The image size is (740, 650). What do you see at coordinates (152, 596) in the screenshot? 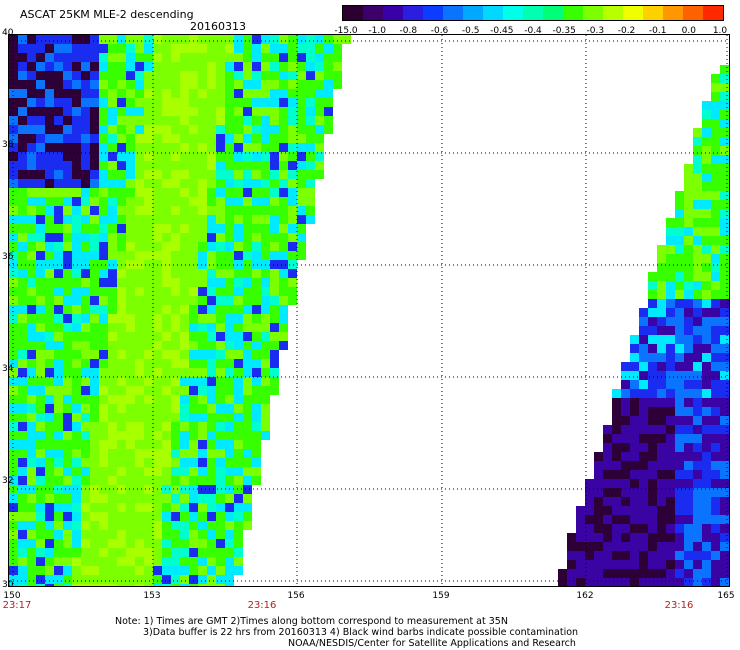
I see `lon-label: 153` at bounding box center [152, 596].